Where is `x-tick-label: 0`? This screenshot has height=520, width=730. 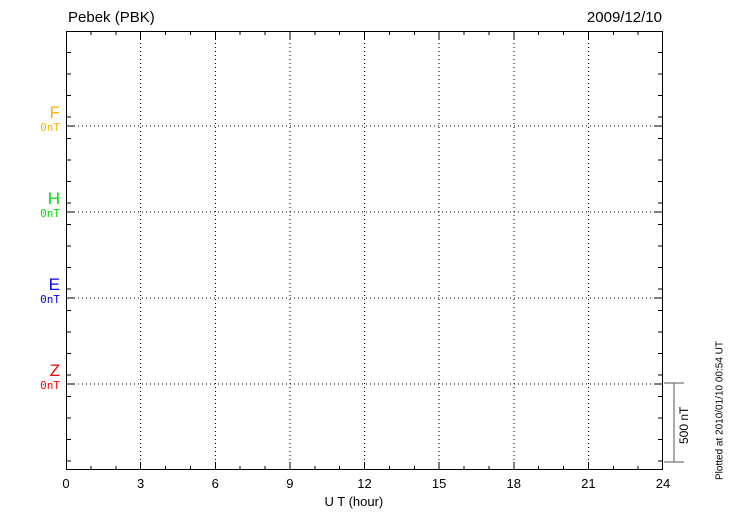
x-tick-label: 0 is located at coordinates (66, 483).